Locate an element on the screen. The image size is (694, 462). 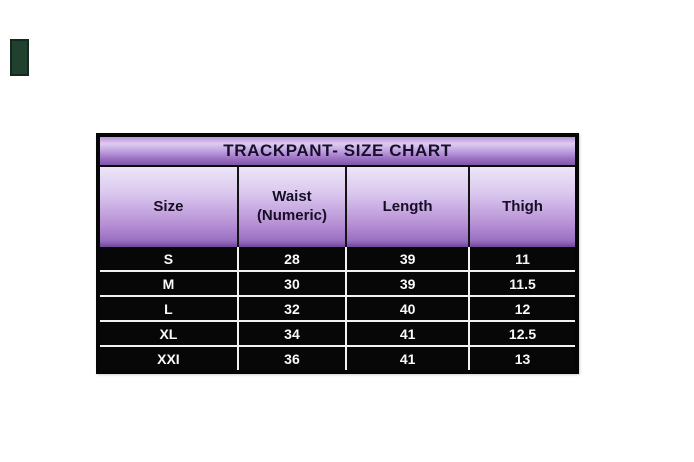
table-header-row: Size Waist (Numeric) Length Thigh is located at coordinates (337, 207).